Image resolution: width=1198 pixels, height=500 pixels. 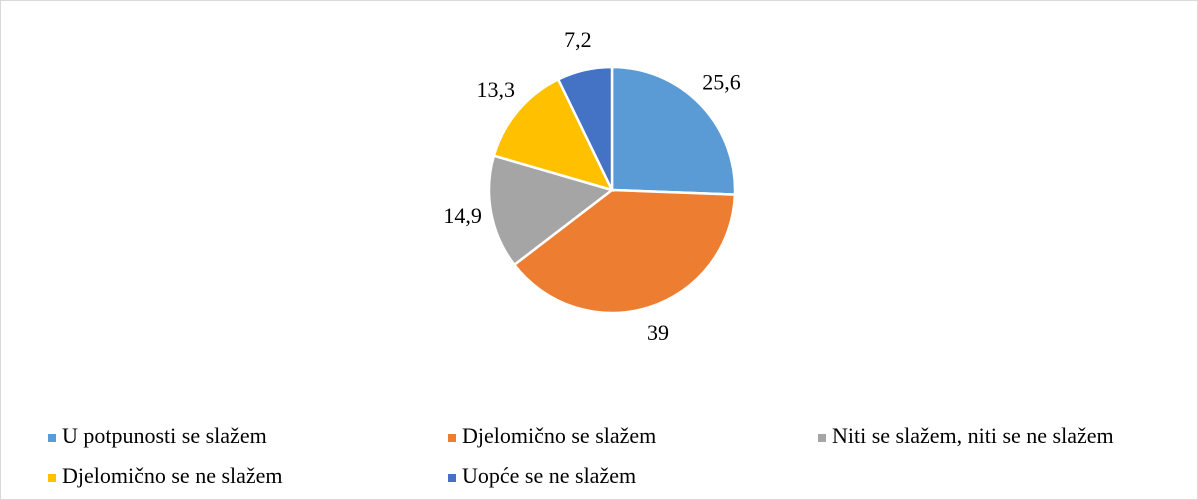 I want to click on legend-label: U potpunosti se slažem, so click(x=164, y=435).